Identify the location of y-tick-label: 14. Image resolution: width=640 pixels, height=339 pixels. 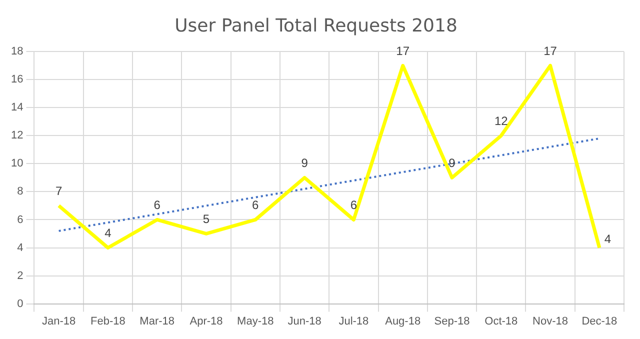
(17, 108).